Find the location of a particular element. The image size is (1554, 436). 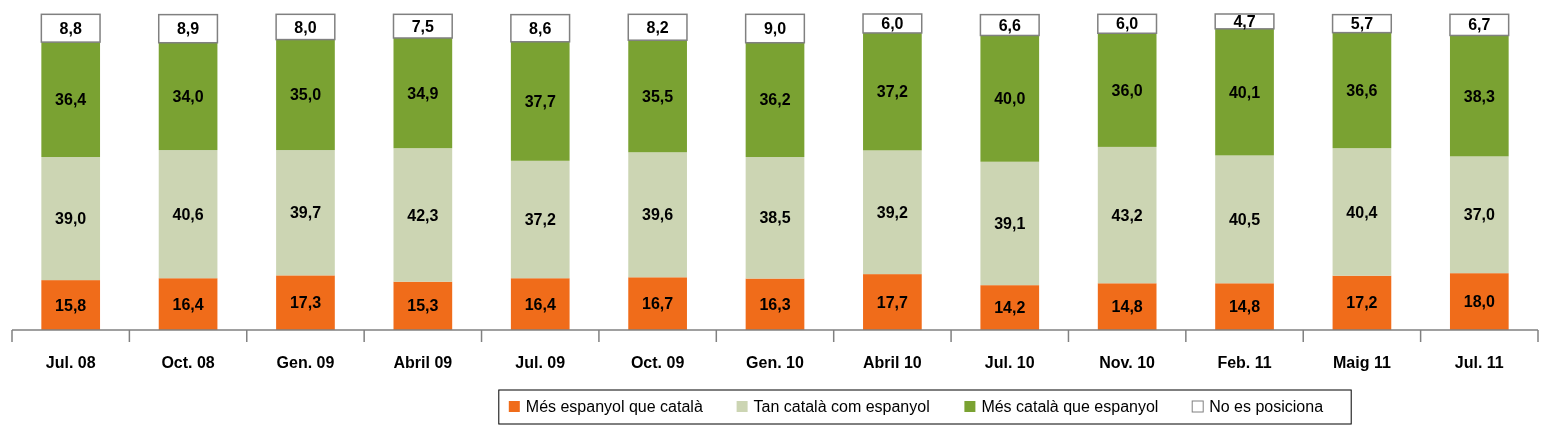

legend-label: No es posiciona is located at coordinates (1266, 406).